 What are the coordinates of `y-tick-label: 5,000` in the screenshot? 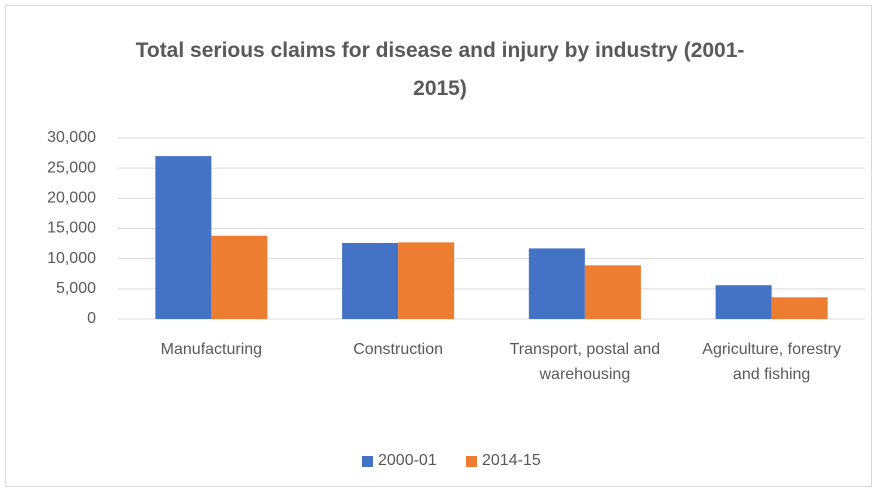 It's located at (76, 288).